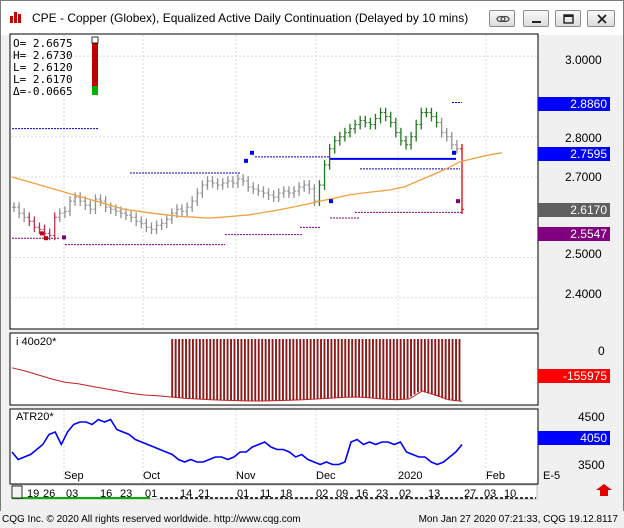  I want to click on price-tick: 2.5000, so click(583, 254).